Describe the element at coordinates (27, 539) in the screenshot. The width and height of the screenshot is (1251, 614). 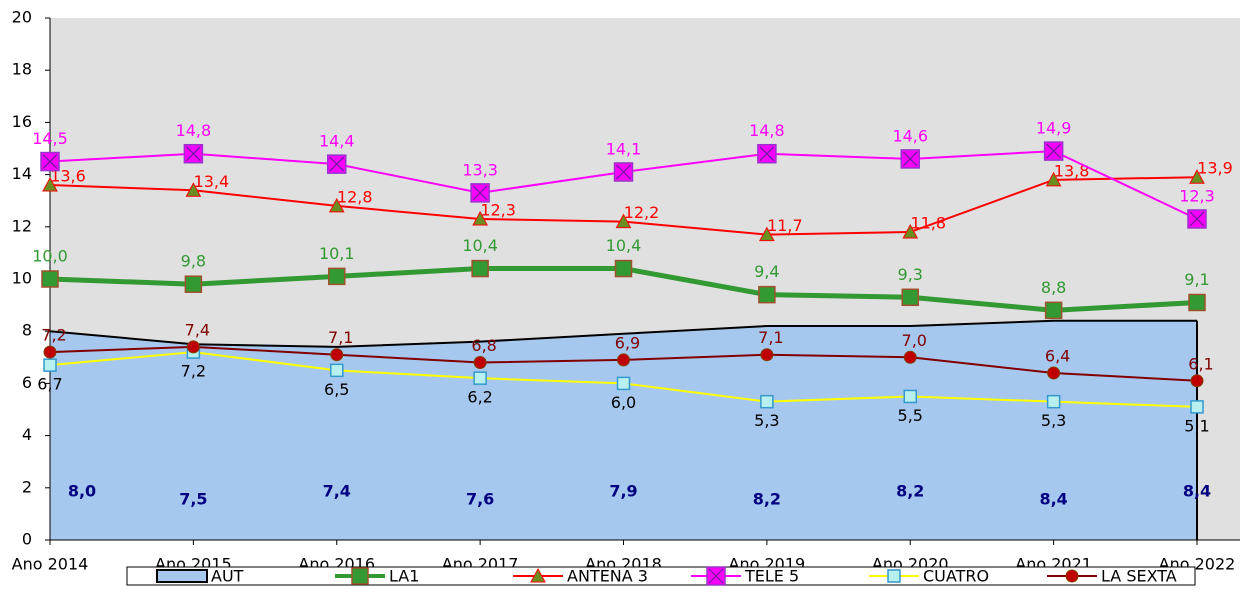
I see `y-tick-label: 0` at that location.